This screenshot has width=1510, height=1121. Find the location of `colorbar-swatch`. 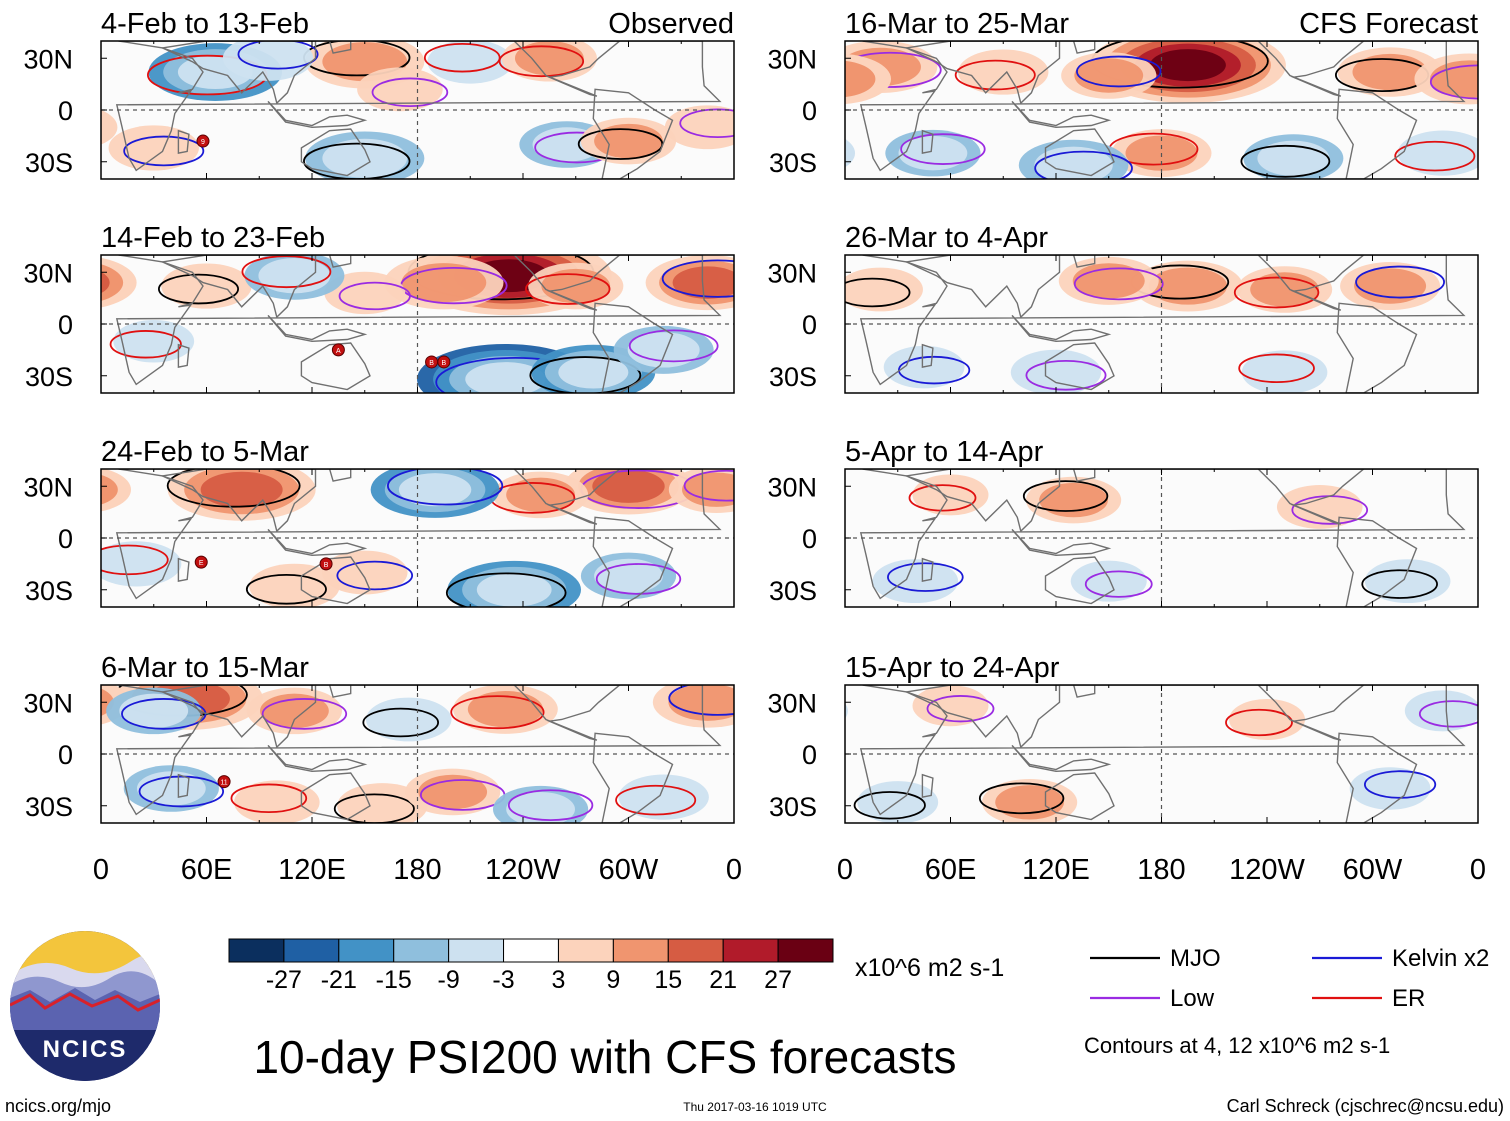

colorbar-swatch is located at coordinates (805, 950).